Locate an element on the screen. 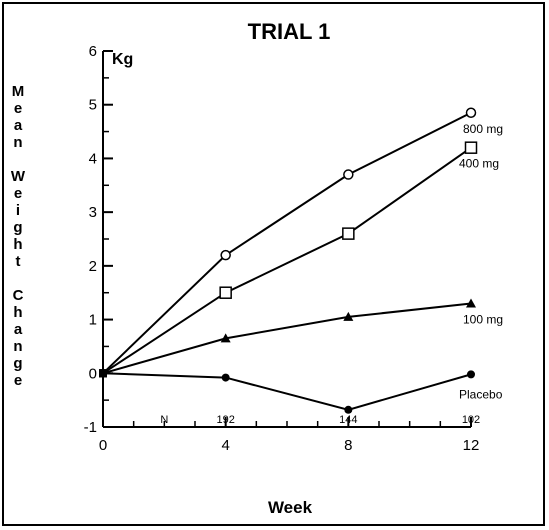 Image resolution: width=549 pixels, height=530 pixels. x-tick-label: 8 is located at coordinates (348, 445).